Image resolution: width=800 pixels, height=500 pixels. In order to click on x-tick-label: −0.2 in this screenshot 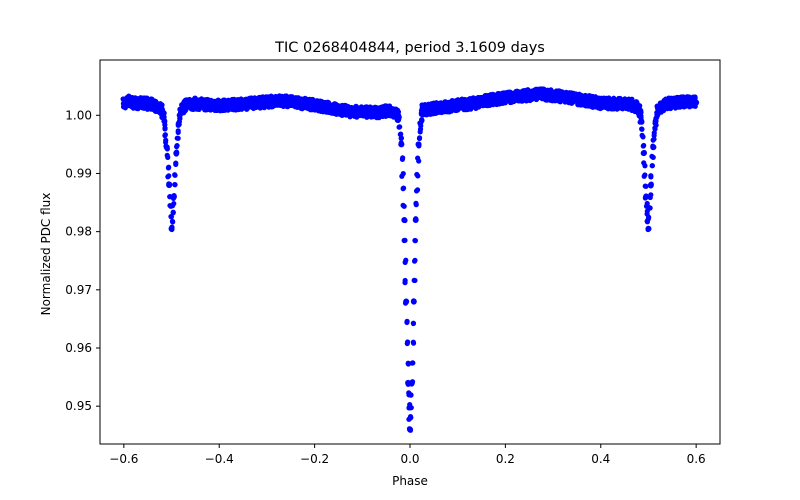, I will do `click(314, 459)`.